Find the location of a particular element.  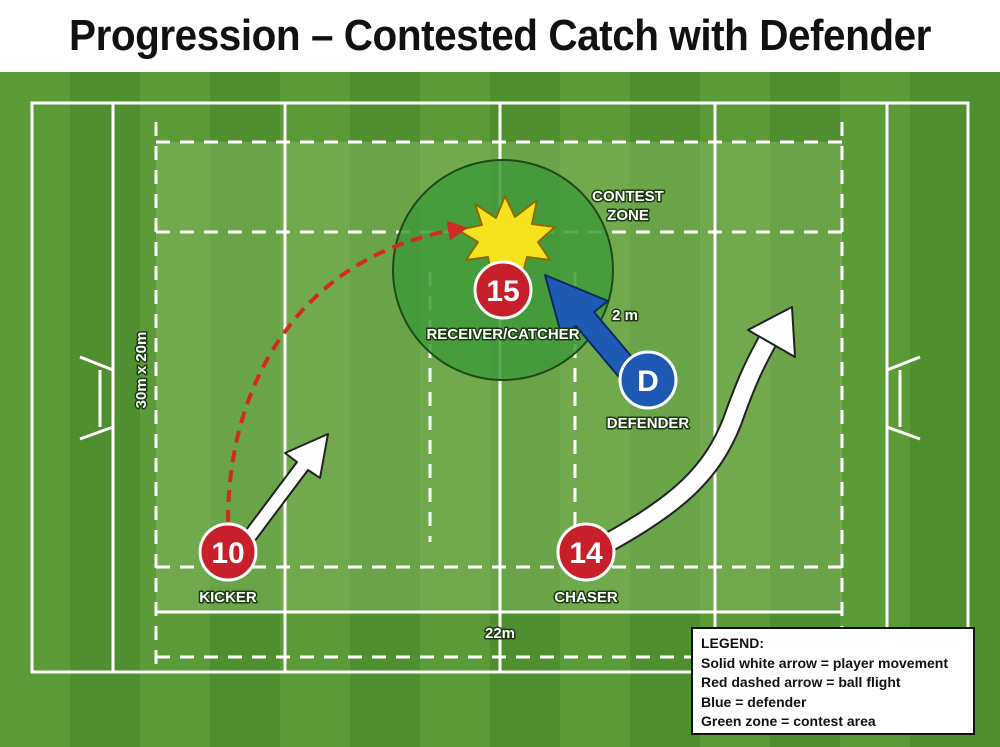

player-number: 10 is located at coordinates (227, 553).